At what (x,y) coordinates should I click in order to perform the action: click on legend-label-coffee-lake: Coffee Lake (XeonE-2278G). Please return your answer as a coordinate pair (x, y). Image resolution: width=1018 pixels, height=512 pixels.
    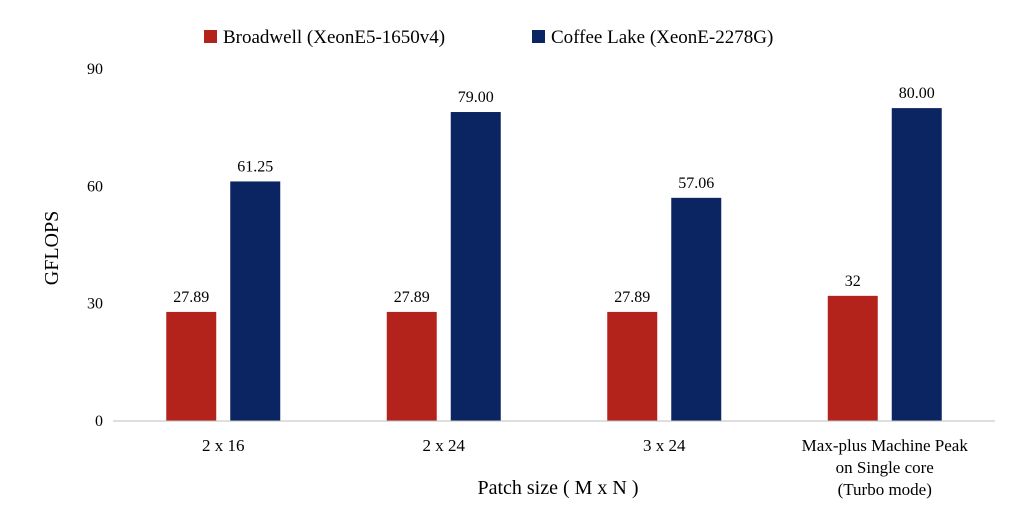
    Looking at the image, I should click on (662, 37).